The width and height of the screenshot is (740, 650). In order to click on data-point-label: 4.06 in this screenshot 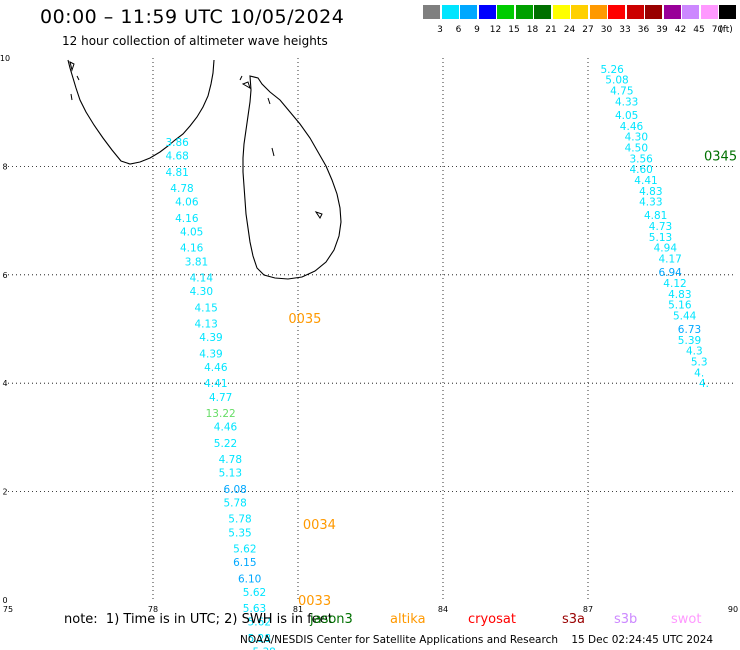, I will do `click(187, 203)`.